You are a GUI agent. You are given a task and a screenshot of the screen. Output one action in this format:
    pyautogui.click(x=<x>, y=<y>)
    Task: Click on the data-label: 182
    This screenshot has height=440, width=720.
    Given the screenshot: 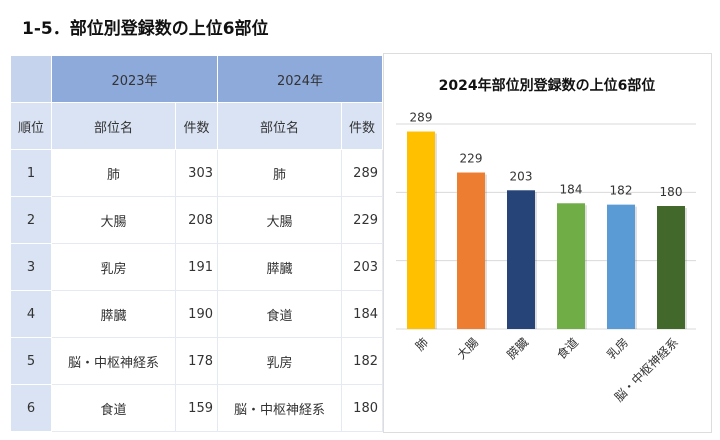 What is the action you would take?
    pyautogui.click(x=621, y=191)
    